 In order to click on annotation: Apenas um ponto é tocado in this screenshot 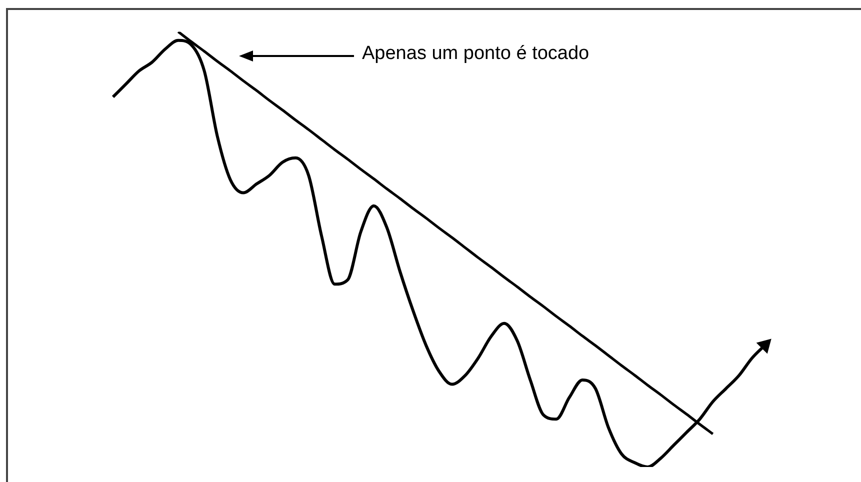, I will do `click(476, 53)`.